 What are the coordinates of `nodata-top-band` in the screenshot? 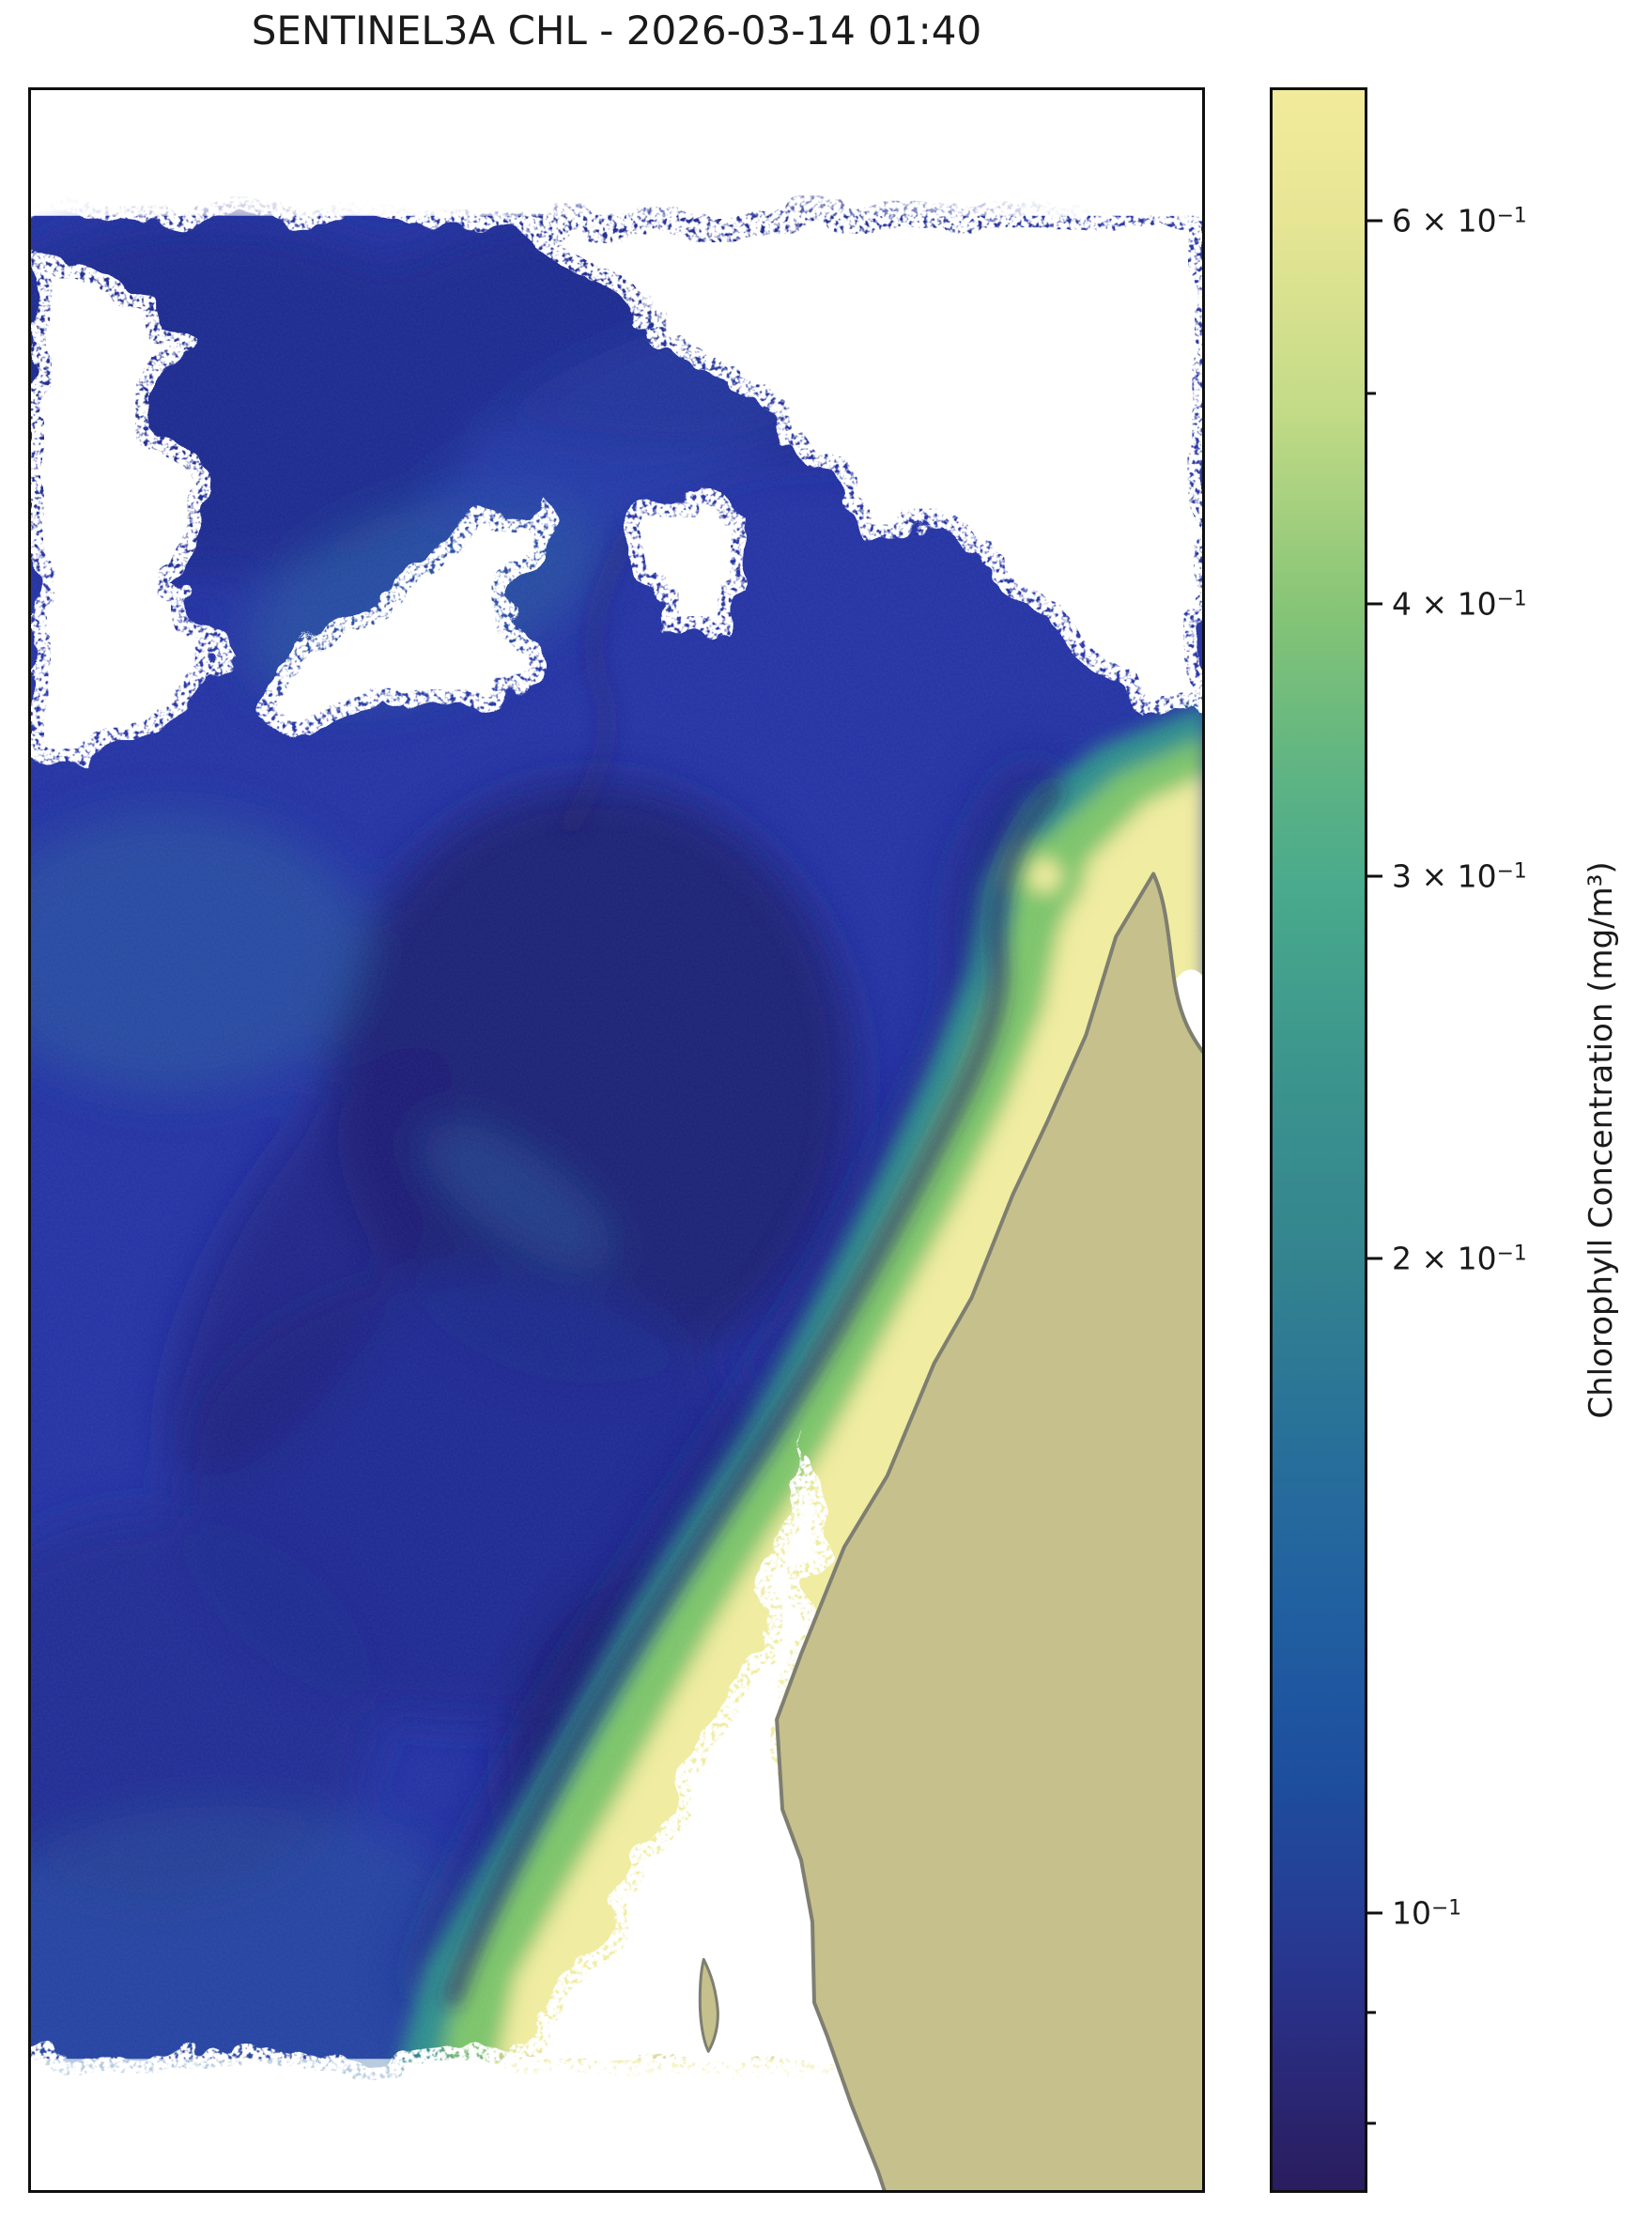 It's located at (616, 156).